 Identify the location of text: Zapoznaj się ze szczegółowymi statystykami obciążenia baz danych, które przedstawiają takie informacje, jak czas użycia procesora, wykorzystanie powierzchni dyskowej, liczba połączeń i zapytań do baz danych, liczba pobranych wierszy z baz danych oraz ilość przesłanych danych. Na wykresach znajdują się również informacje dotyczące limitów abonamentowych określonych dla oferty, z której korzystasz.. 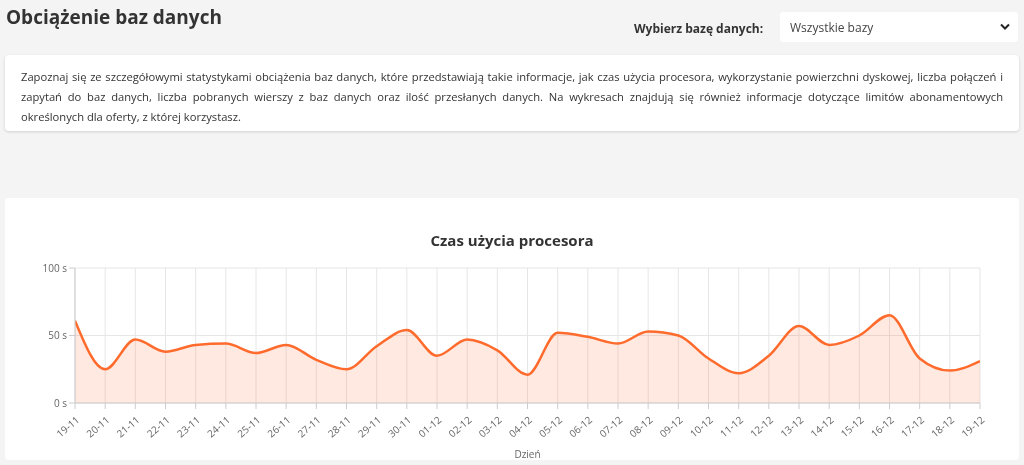
(512, 97).